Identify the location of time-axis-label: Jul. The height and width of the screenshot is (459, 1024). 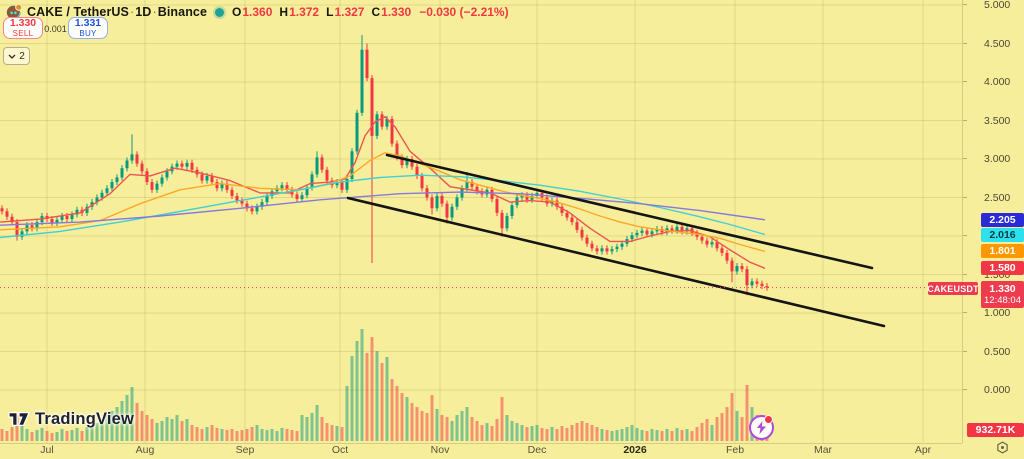
(47, 450).